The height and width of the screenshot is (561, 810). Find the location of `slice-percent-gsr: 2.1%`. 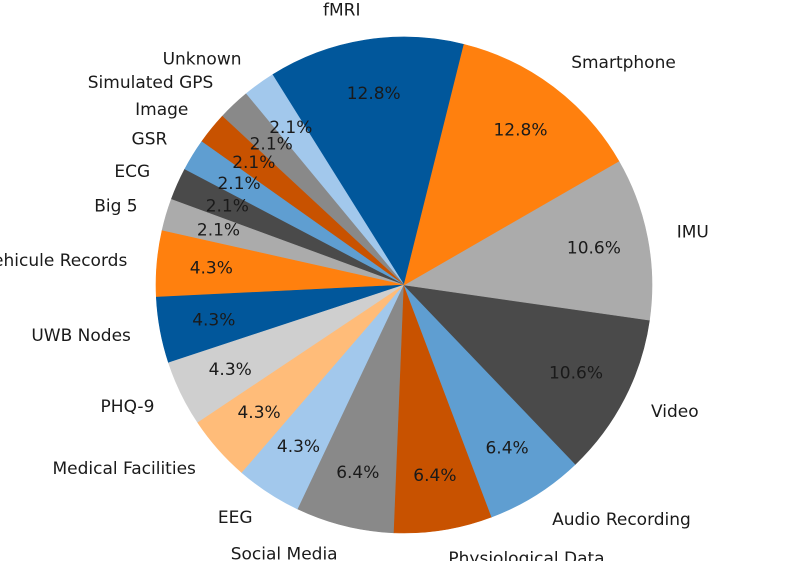

slice-percent-gsr: 2.1% is located at coordinates (238, 184).